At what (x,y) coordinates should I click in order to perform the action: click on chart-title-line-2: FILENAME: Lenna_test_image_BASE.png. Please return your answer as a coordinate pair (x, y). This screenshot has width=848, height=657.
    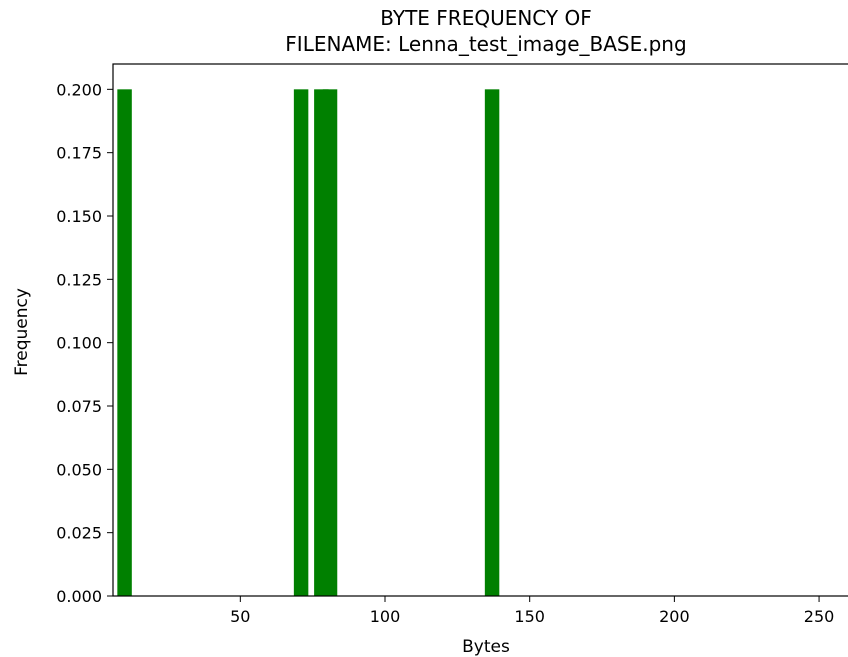
    Looking at the image, I should click on (485, 44).